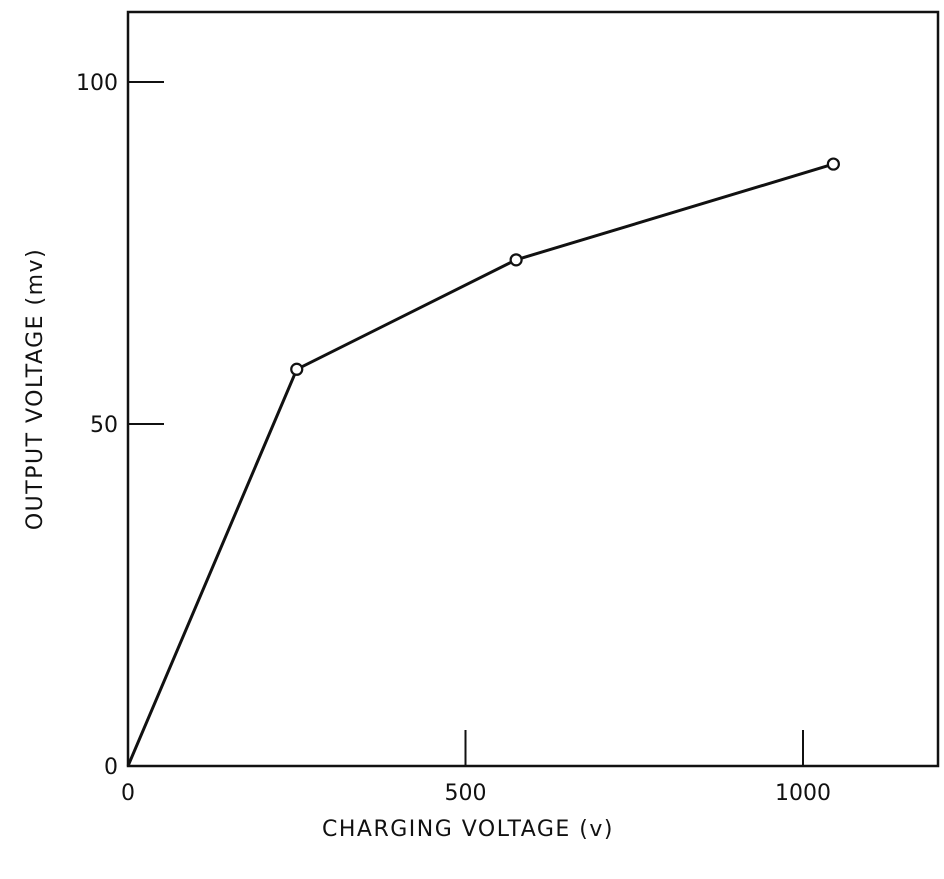 This screenshot has width=944, height=879. Describe the element at coordinates (97, 83) in the screenshot. I see `y-tick-label: 100` at that location.